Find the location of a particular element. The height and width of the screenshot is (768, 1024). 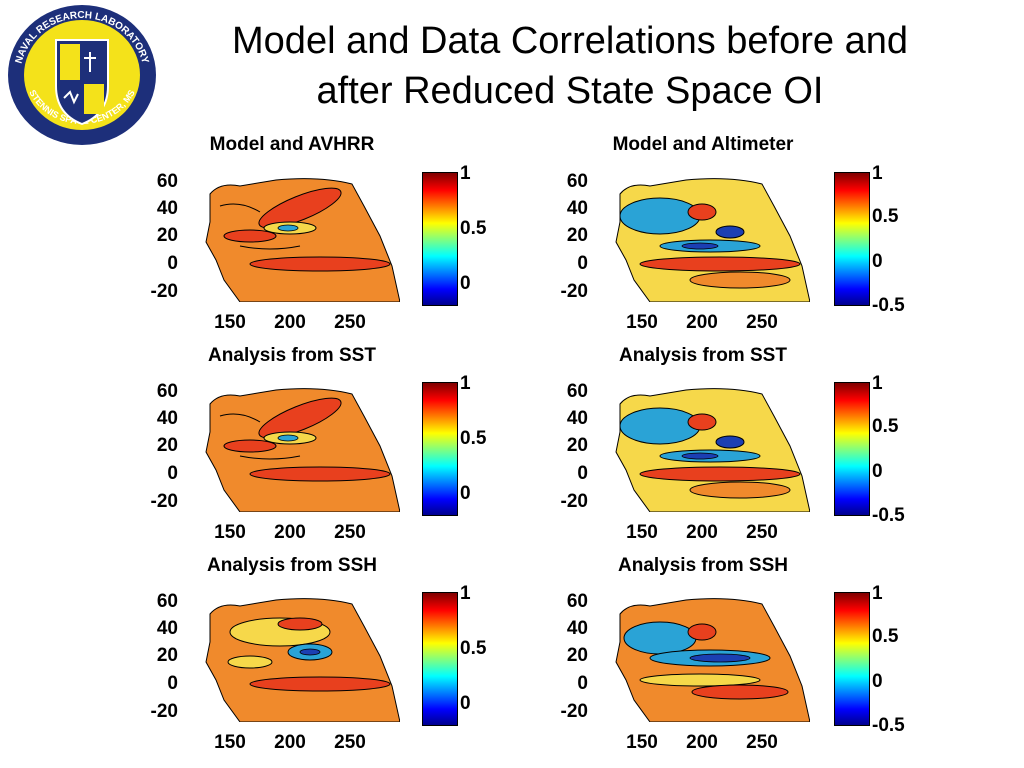

slide-title-line-1: Model and Data Correlations before and is located at coordinates (570, 41).